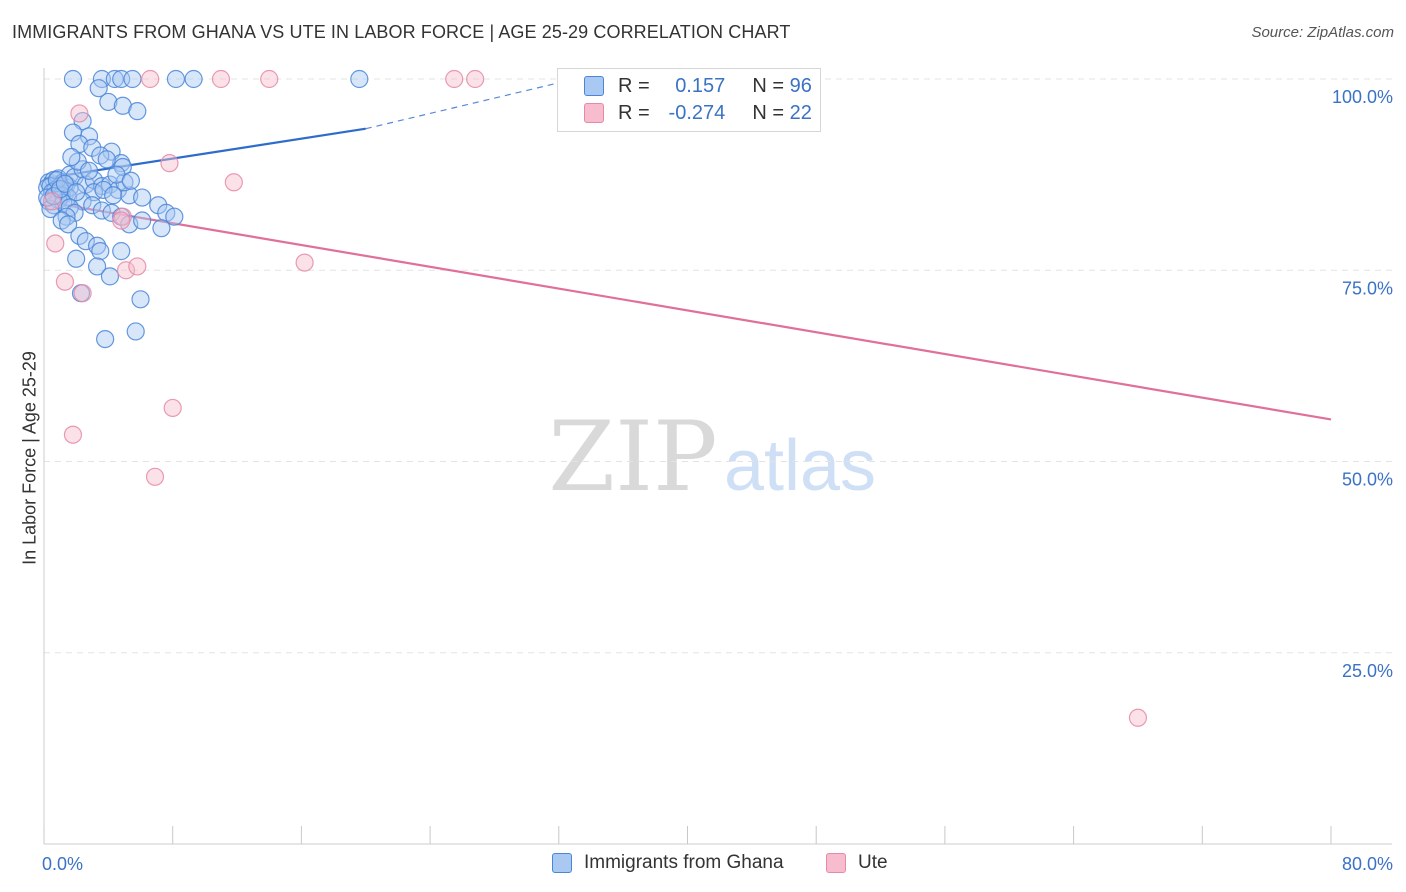 This screenshot has height=892, width=1406. I want to click on y-tick-label: 75.0%, so click(1367, 288).